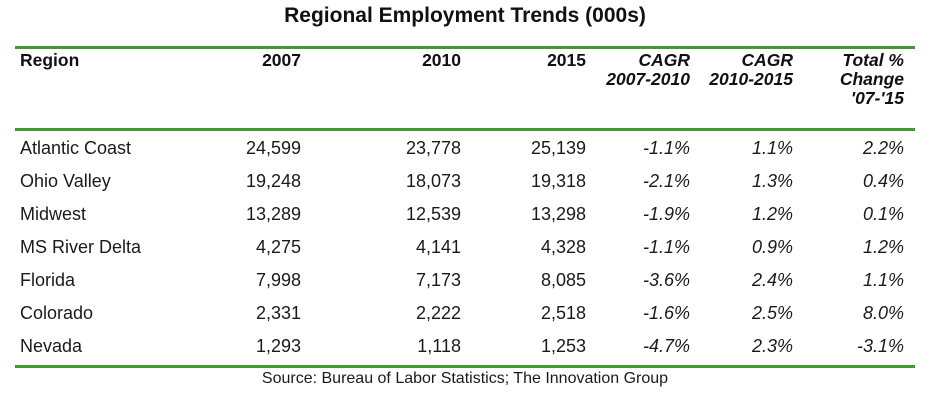 The image size is (930, 405). I want to click on table-cell: 13,289, so click(273, 214).